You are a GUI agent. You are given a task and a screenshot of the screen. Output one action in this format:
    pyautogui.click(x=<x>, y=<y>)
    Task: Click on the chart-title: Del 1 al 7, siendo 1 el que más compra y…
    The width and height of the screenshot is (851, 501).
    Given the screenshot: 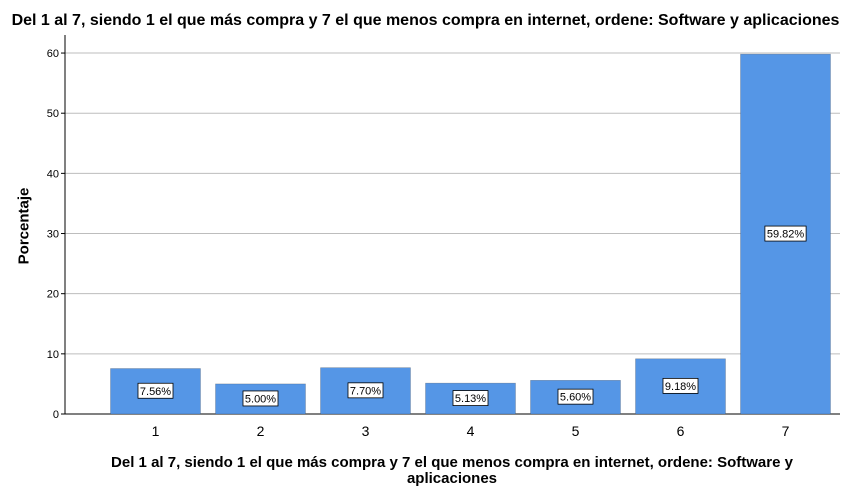 What is the action you would take?
    pyautogui.click(x=425, y=20)
    